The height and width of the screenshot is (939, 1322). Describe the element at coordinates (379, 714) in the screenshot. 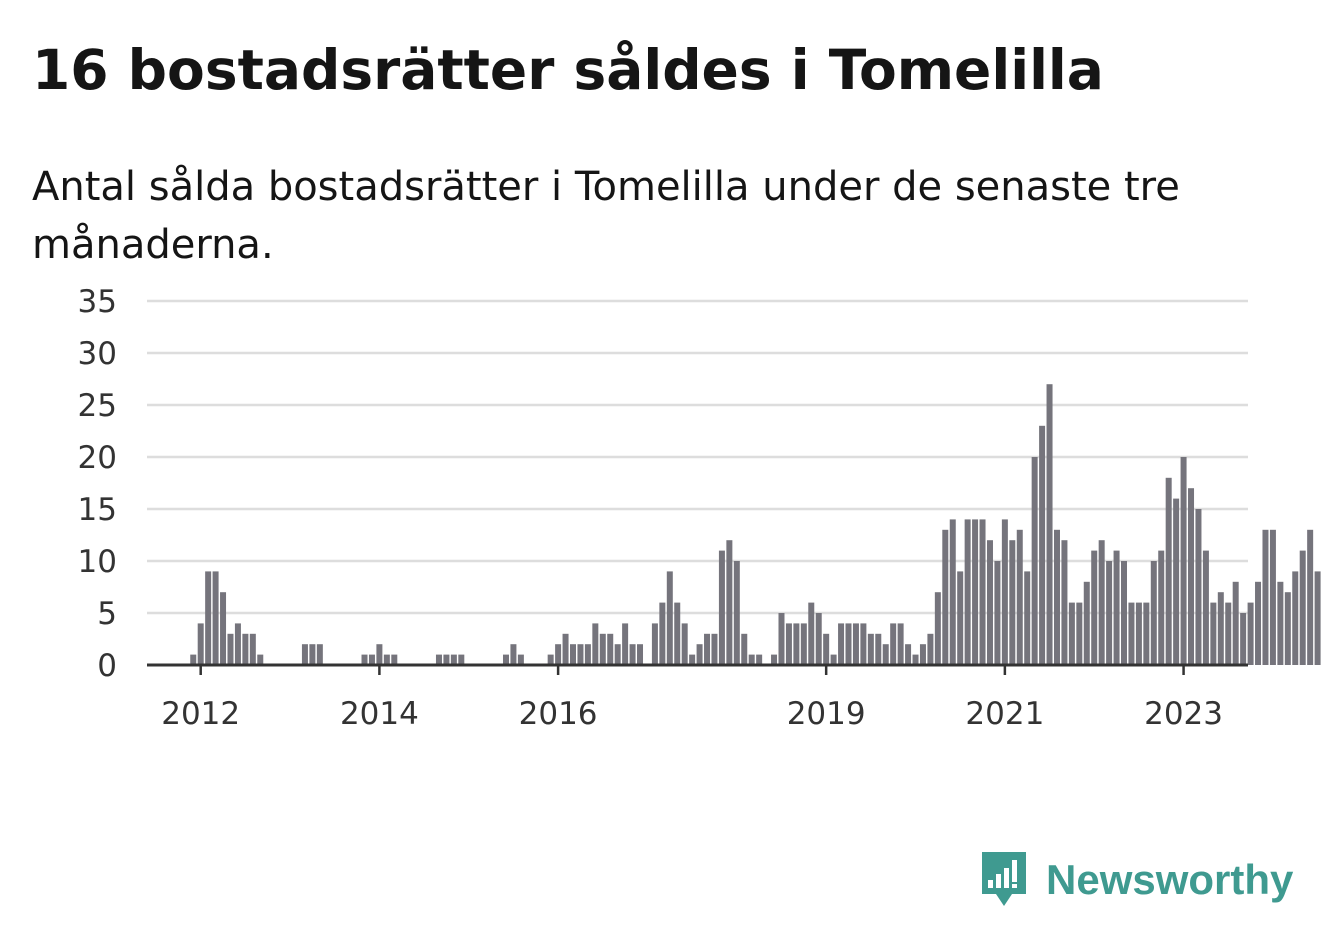

I see `x-tick-label: 2014` at that location.